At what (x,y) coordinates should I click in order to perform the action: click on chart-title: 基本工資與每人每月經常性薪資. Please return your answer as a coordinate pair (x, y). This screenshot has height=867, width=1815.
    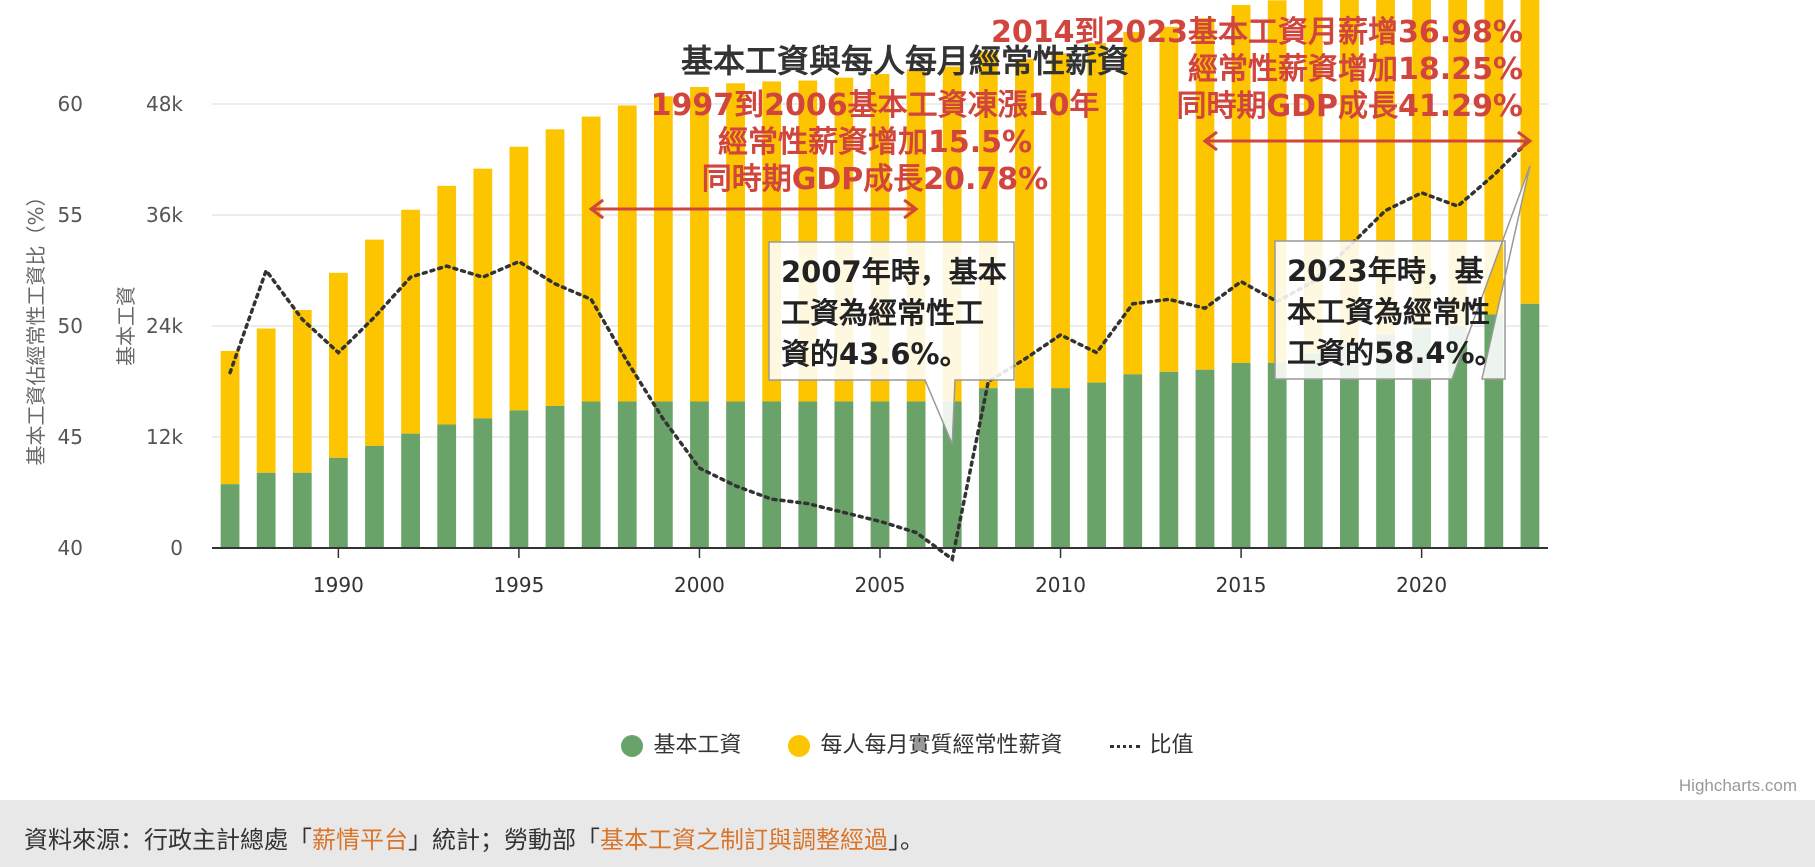
    Looking at the image, I should click on (905, 61).